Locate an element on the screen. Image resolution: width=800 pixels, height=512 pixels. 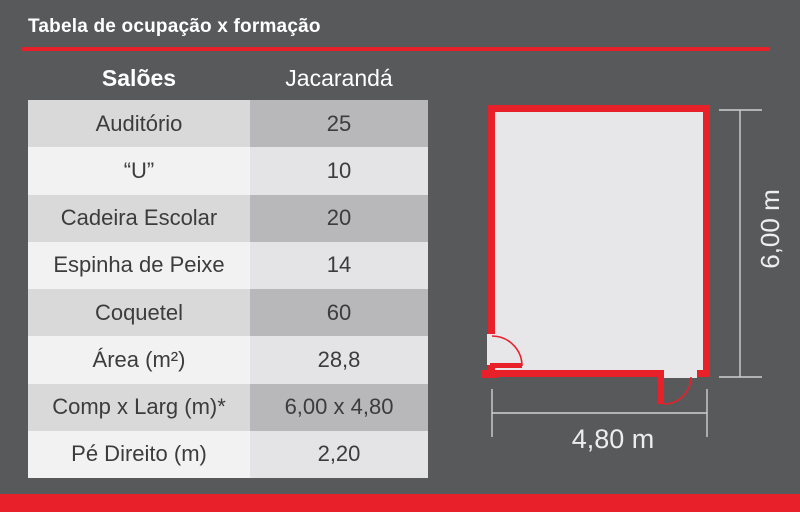
left-door-opening is located at coordinates (491, 349).